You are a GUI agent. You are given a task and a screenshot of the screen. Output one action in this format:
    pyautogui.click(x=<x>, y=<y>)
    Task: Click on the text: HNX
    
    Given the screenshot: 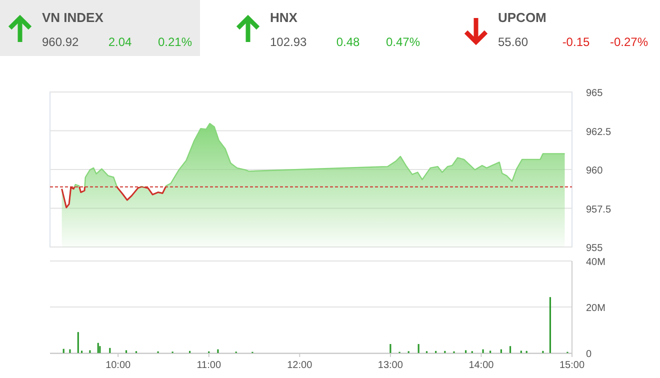 What is the action you would take?
    pyautogui.click(x=284, y=17)
    